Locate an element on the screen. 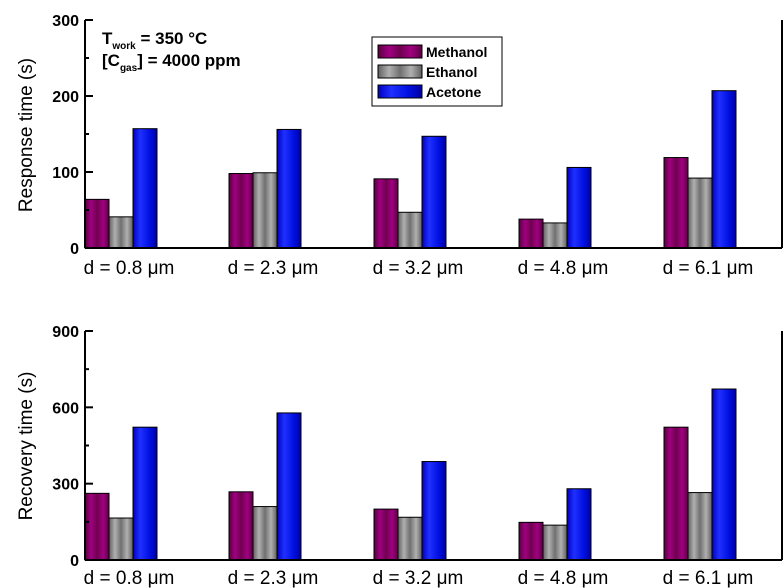  response-y-axis-title: Response time (s) is located at coordinates (26, 135).